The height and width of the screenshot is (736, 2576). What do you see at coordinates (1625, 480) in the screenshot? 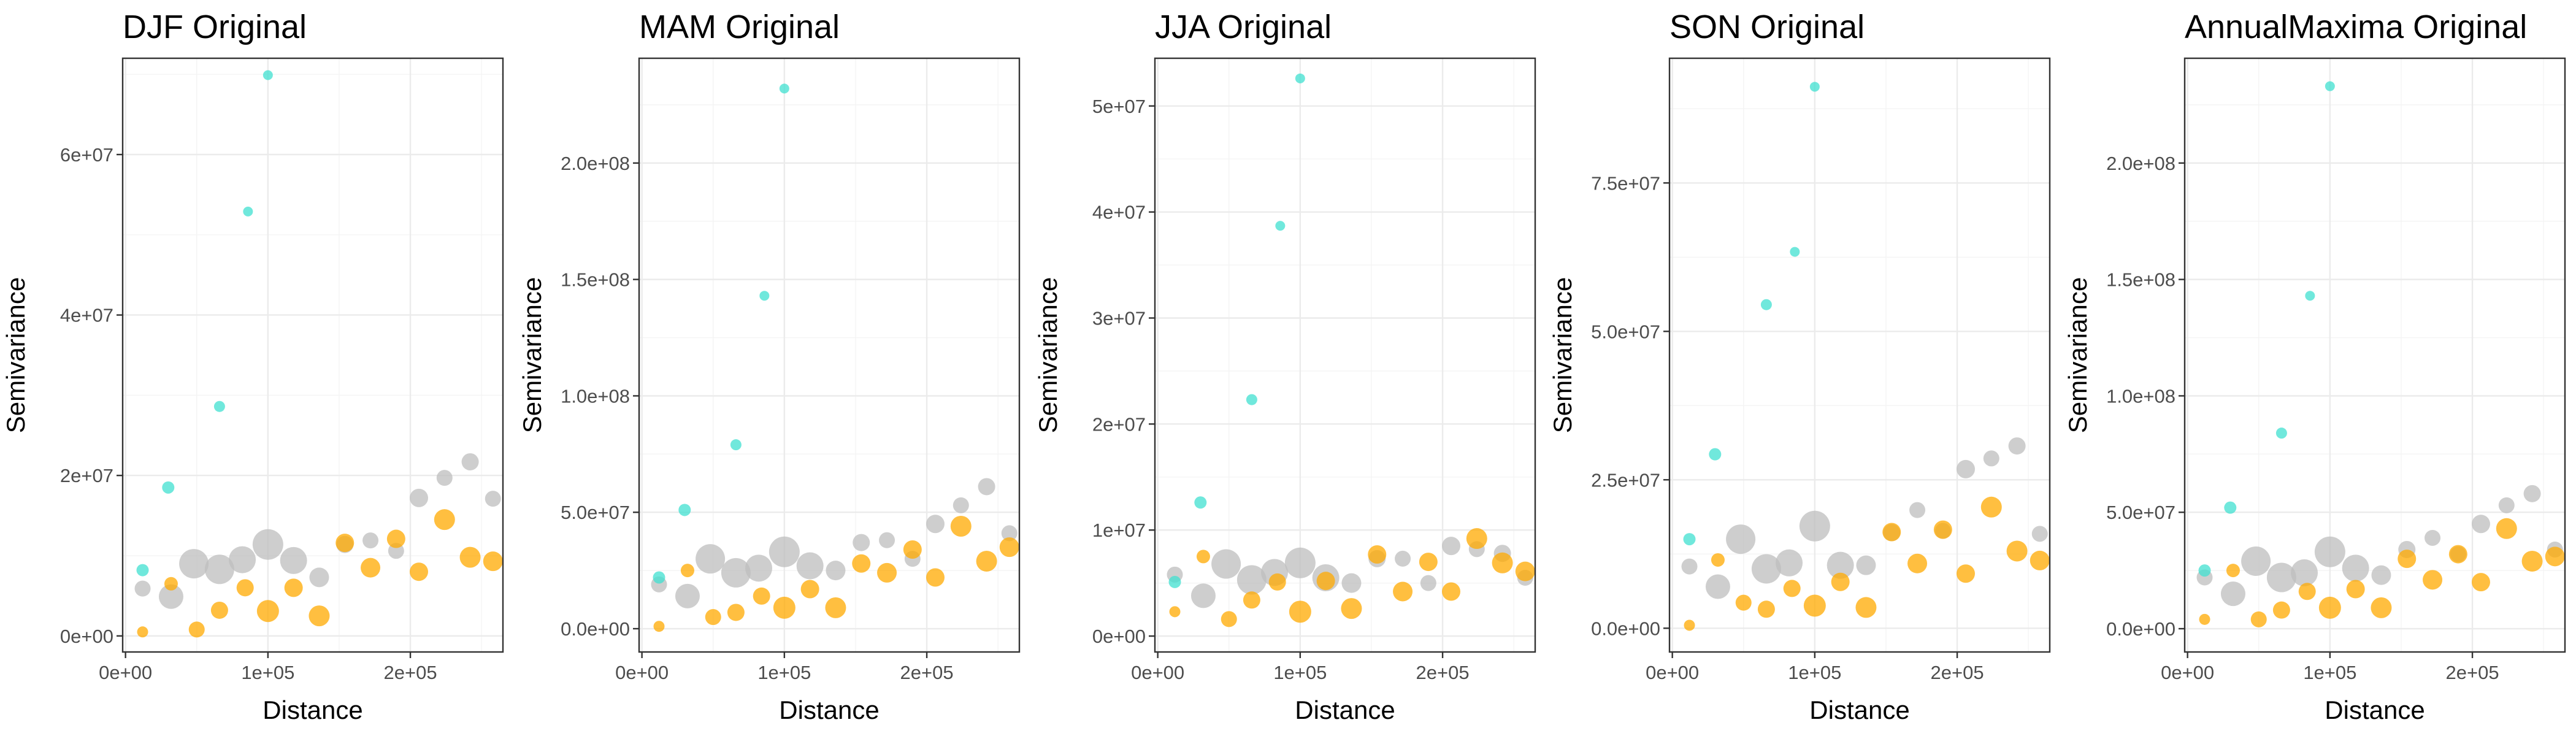
I see `y-tick-label: 2.5e+07` at bounding box center [1625, 480].